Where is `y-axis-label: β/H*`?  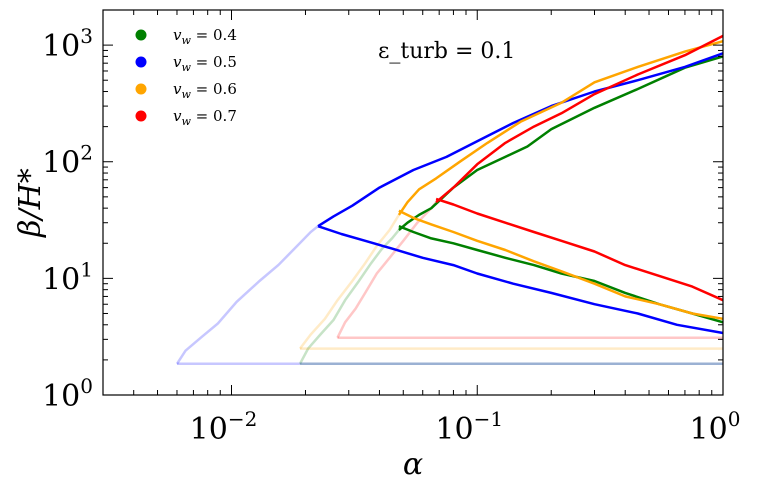
y-axis-label: β/H* is located at coordinates (30, 203).